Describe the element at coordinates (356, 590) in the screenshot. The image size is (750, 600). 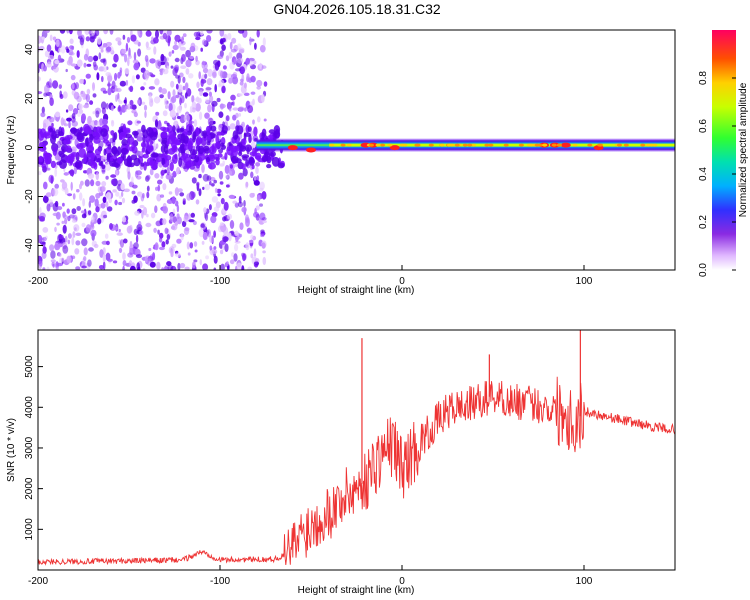
I see `snr-xlabel: Height of straight line (km)` at that location.